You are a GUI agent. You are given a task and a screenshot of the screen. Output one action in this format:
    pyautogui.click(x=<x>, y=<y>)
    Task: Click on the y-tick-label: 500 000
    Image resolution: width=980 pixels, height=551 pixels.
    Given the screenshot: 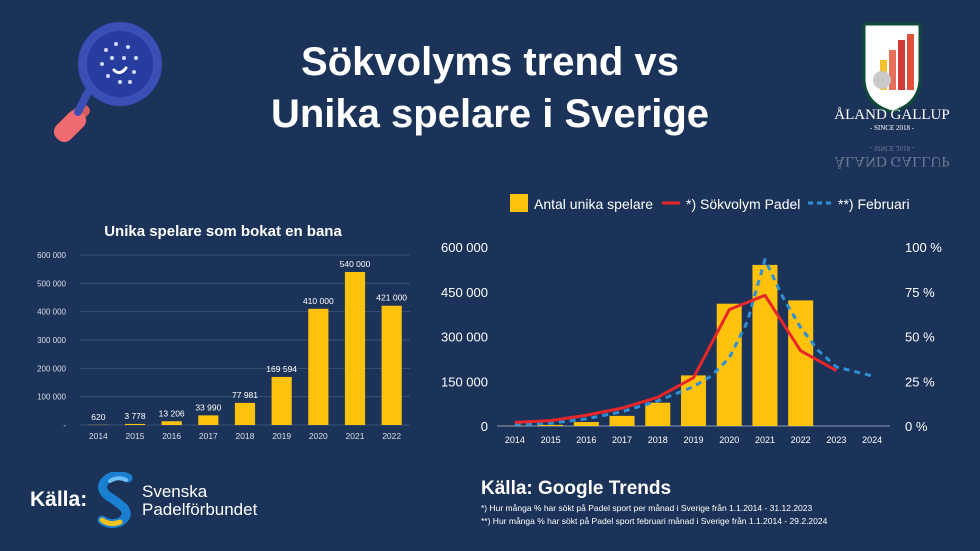 What is the action you would take?
    pyautogui.click(x=51, y=283)
    